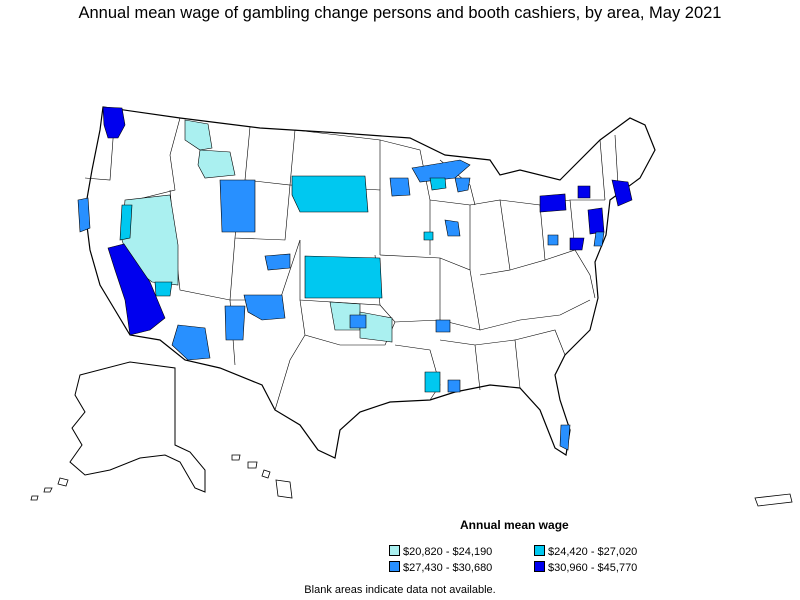 This screenshot has height=600, width=800. I want to click on area-mi-north, so click(462, 185).